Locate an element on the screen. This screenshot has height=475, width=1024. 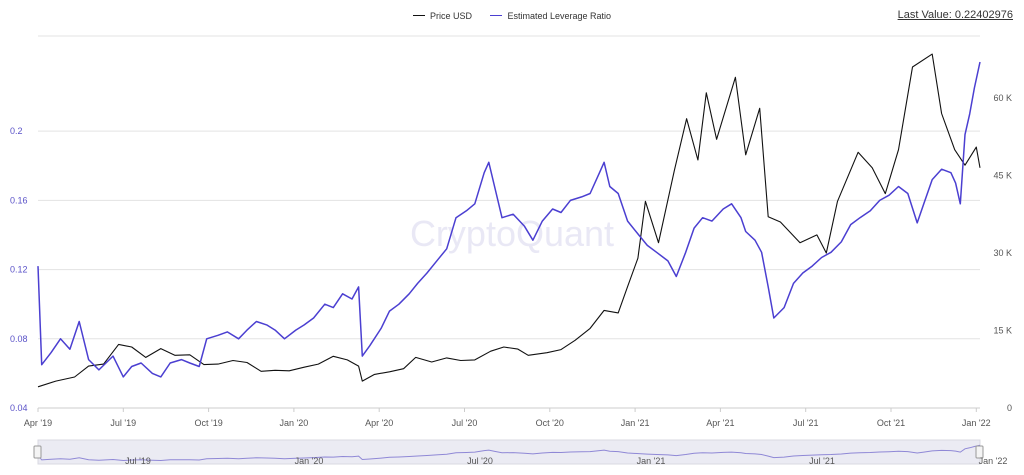
navigator-tick-label: Jul '19 is located at coordinates (138, 461).